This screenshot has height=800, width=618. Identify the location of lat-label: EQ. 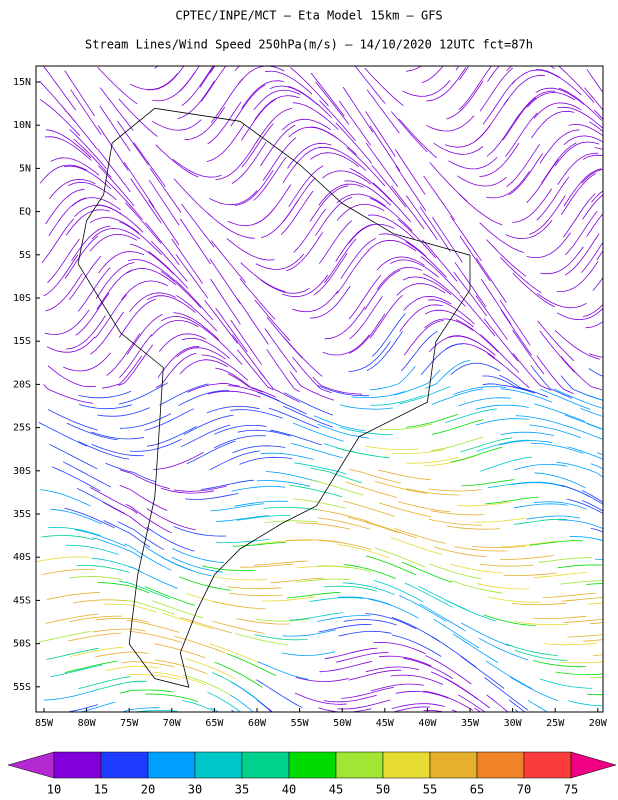
(25, 212).